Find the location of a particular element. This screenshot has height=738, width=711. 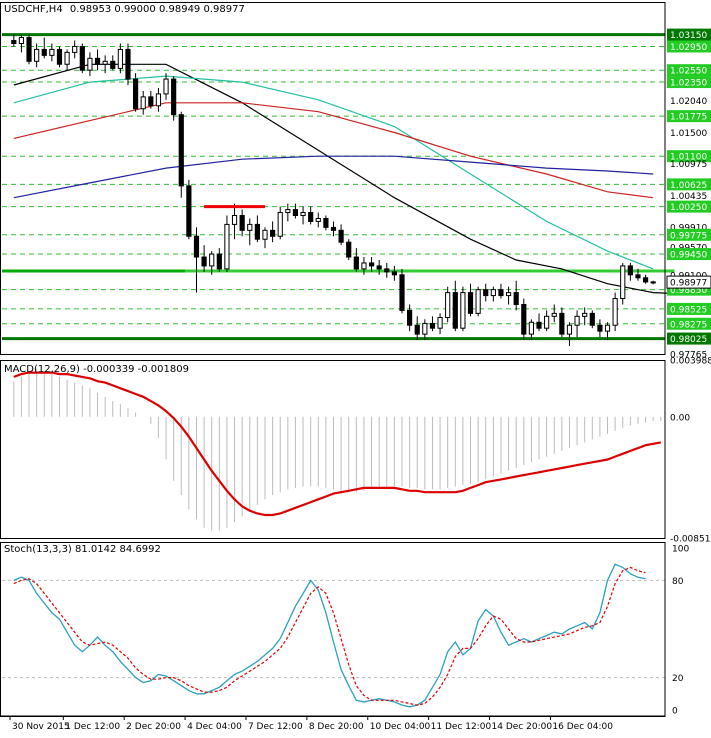

price-label: 0.99450 is located at coordinates (688, 256).